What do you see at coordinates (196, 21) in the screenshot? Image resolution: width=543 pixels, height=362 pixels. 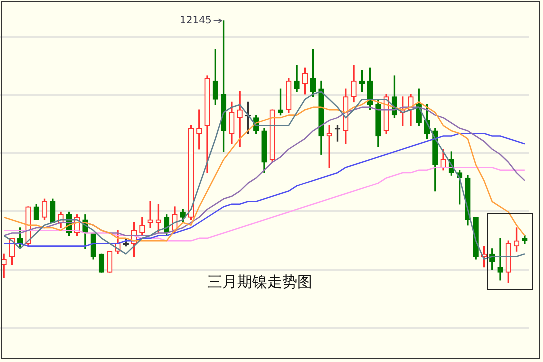 I see `annotation: 12145` at bounding box center [196, 21].